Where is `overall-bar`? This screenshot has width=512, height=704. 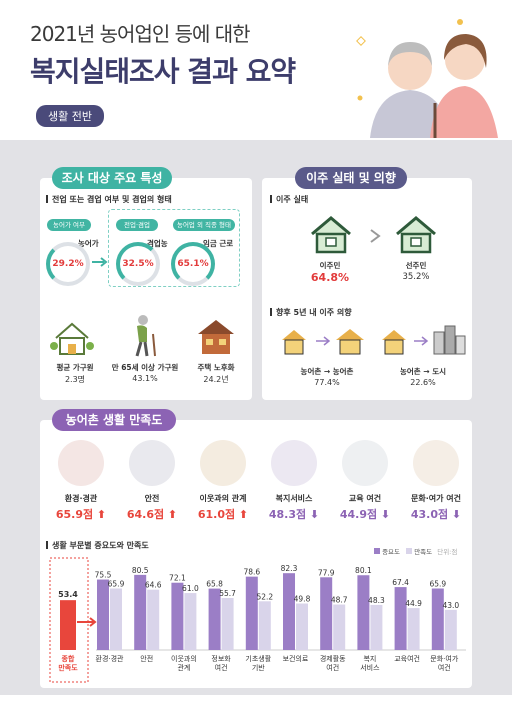
overall-bar is located at coordinates (68, 625).